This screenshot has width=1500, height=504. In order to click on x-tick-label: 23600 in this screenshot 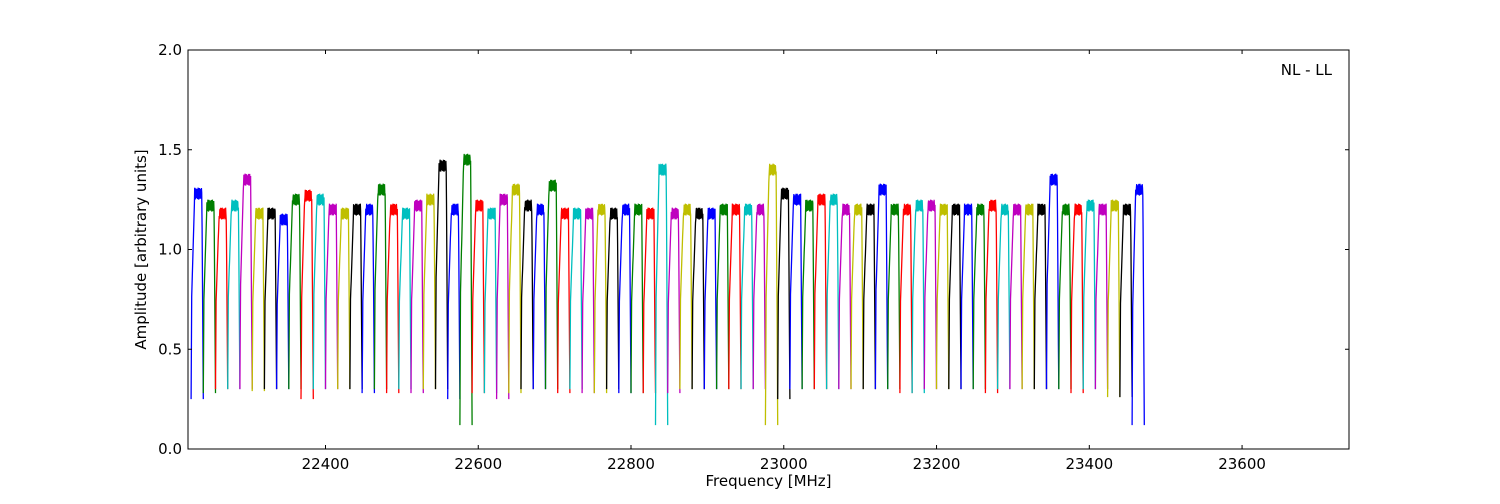, I will do `click(1242, 464)`.